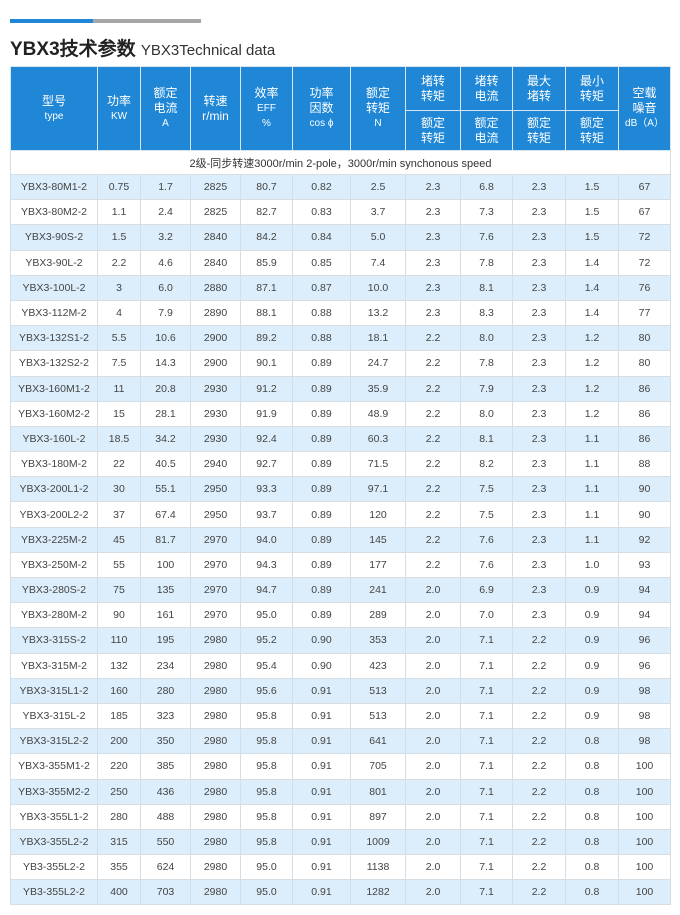  I want to click on table-cell: 2930, so click(215, 439).